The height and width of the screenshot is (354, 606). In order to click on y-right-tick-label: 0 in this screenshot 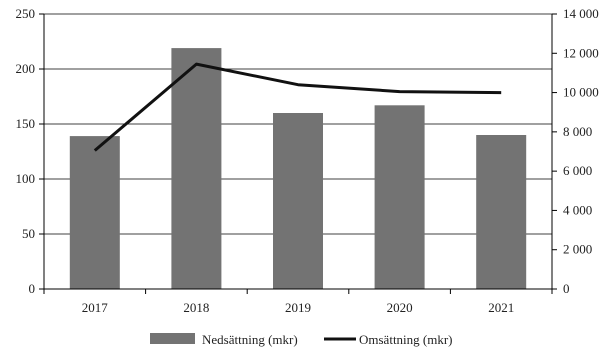, I will do `click(566, 288)`.